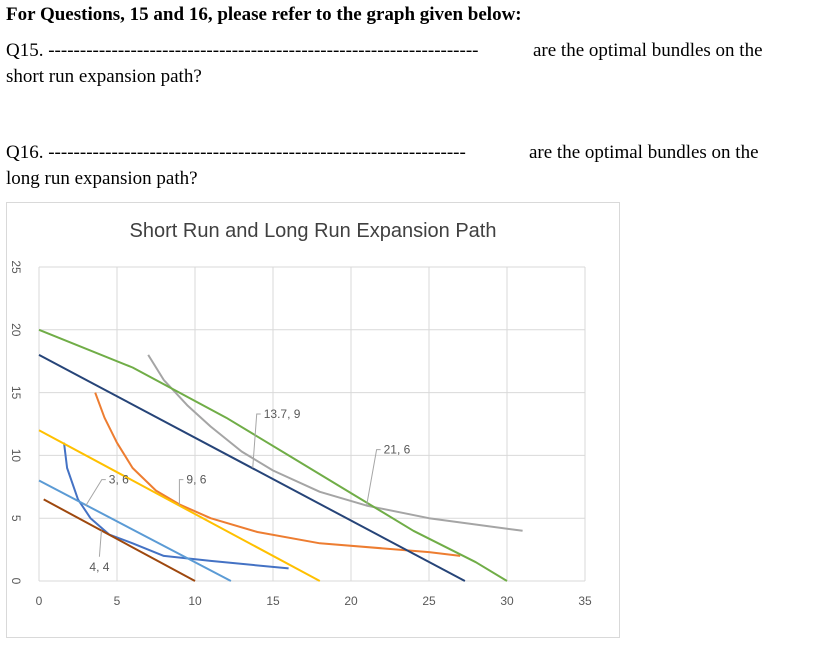  What do you see at coordinates (16, 456) in the screenshot?
I see `y-tick-label: 10` at bounding box center [16, 456].